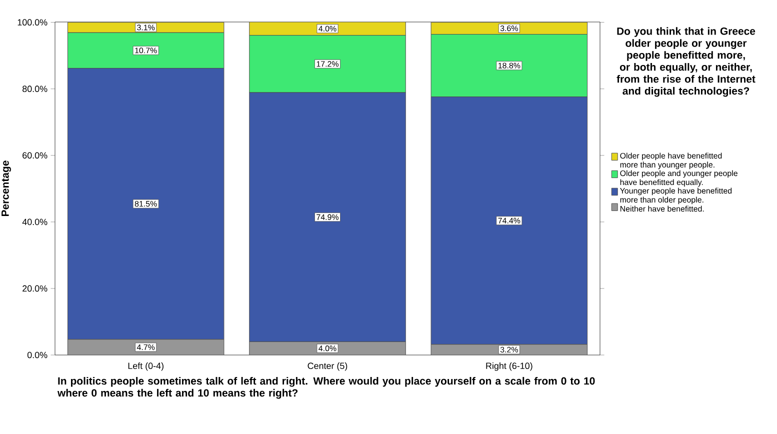  Describe the element at coordinates (686, 62) in the screenshot. I see `legend-title: Do you think that in Greece older people or younger people benefitted more, or both equally, or neither, from the rise of the Internet and digital technologies?` at that location.